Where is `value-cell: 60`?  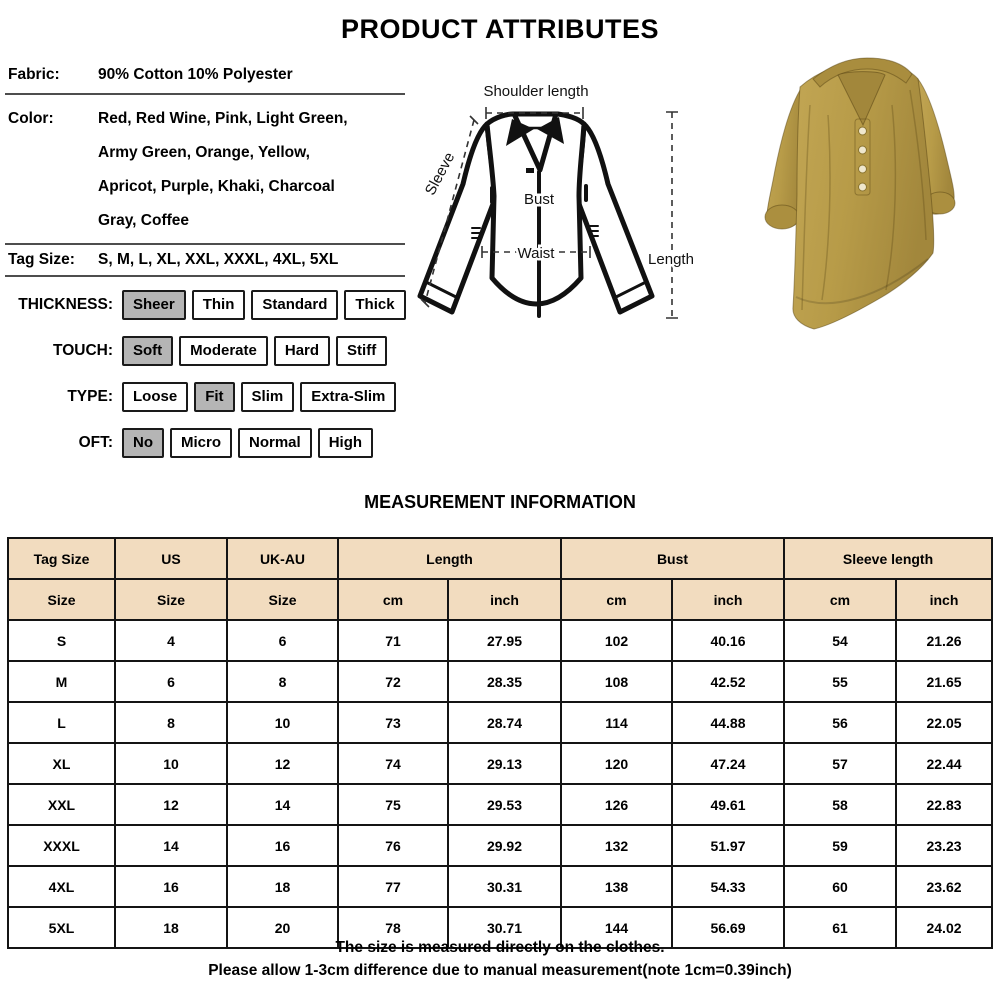
value-cell: 60 is located at coordinates (840, 886).